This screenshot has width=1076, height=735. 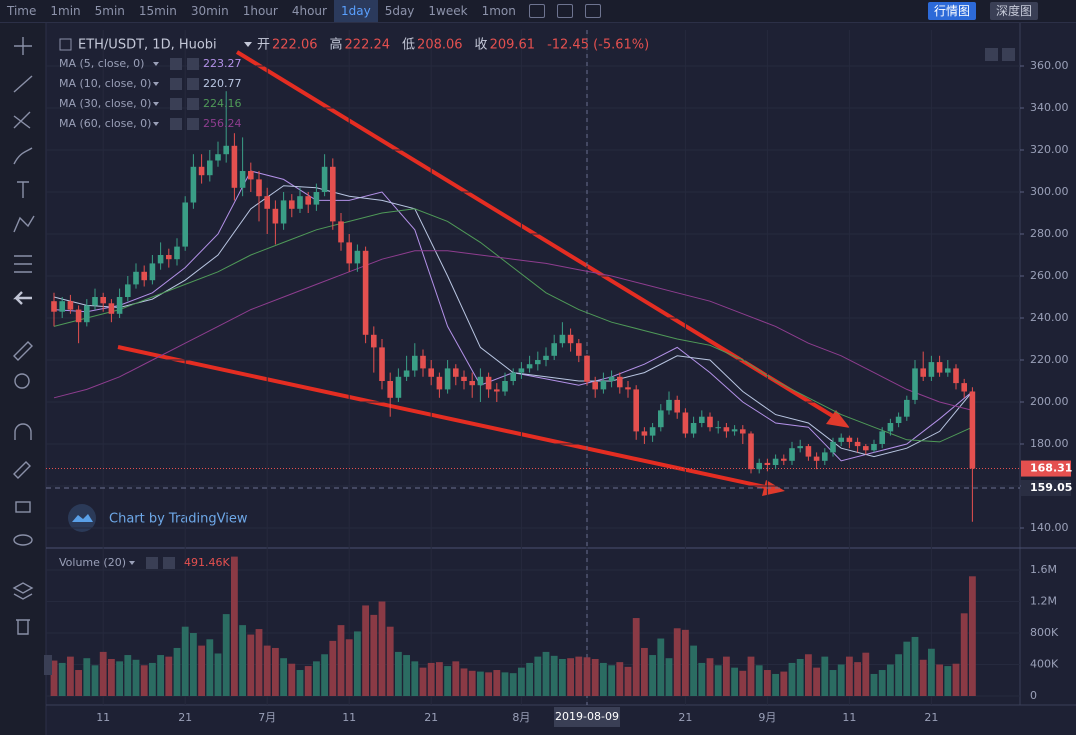 I want to click on view-button: 行情图, so click(x=952, y=11).